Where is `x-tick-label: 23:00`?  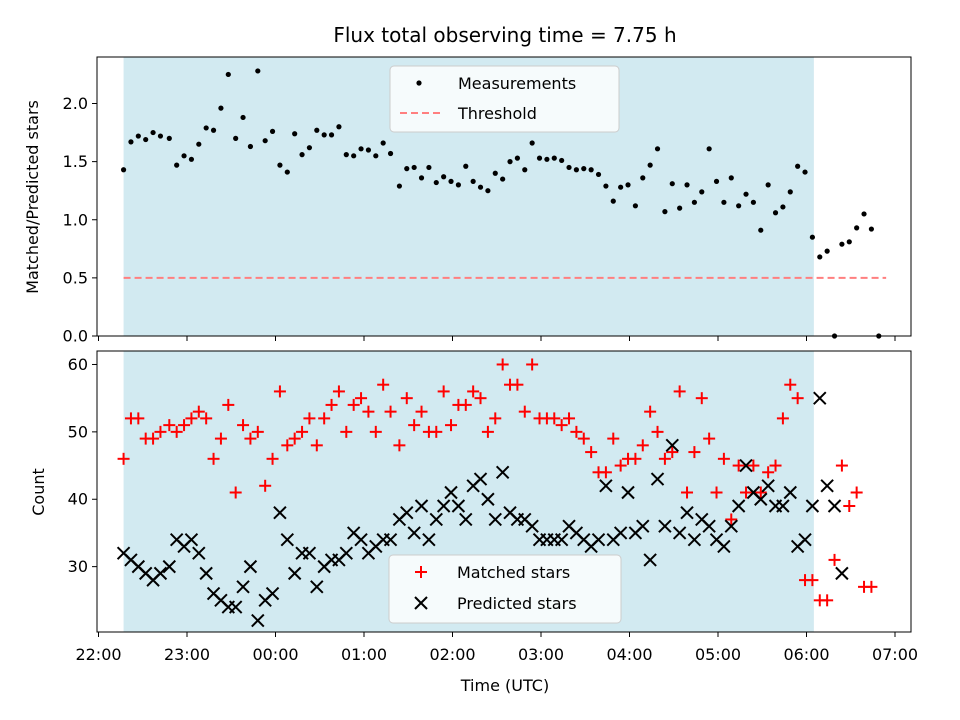 x-tick-label: 23:00 is located at coordinates (187, 654).